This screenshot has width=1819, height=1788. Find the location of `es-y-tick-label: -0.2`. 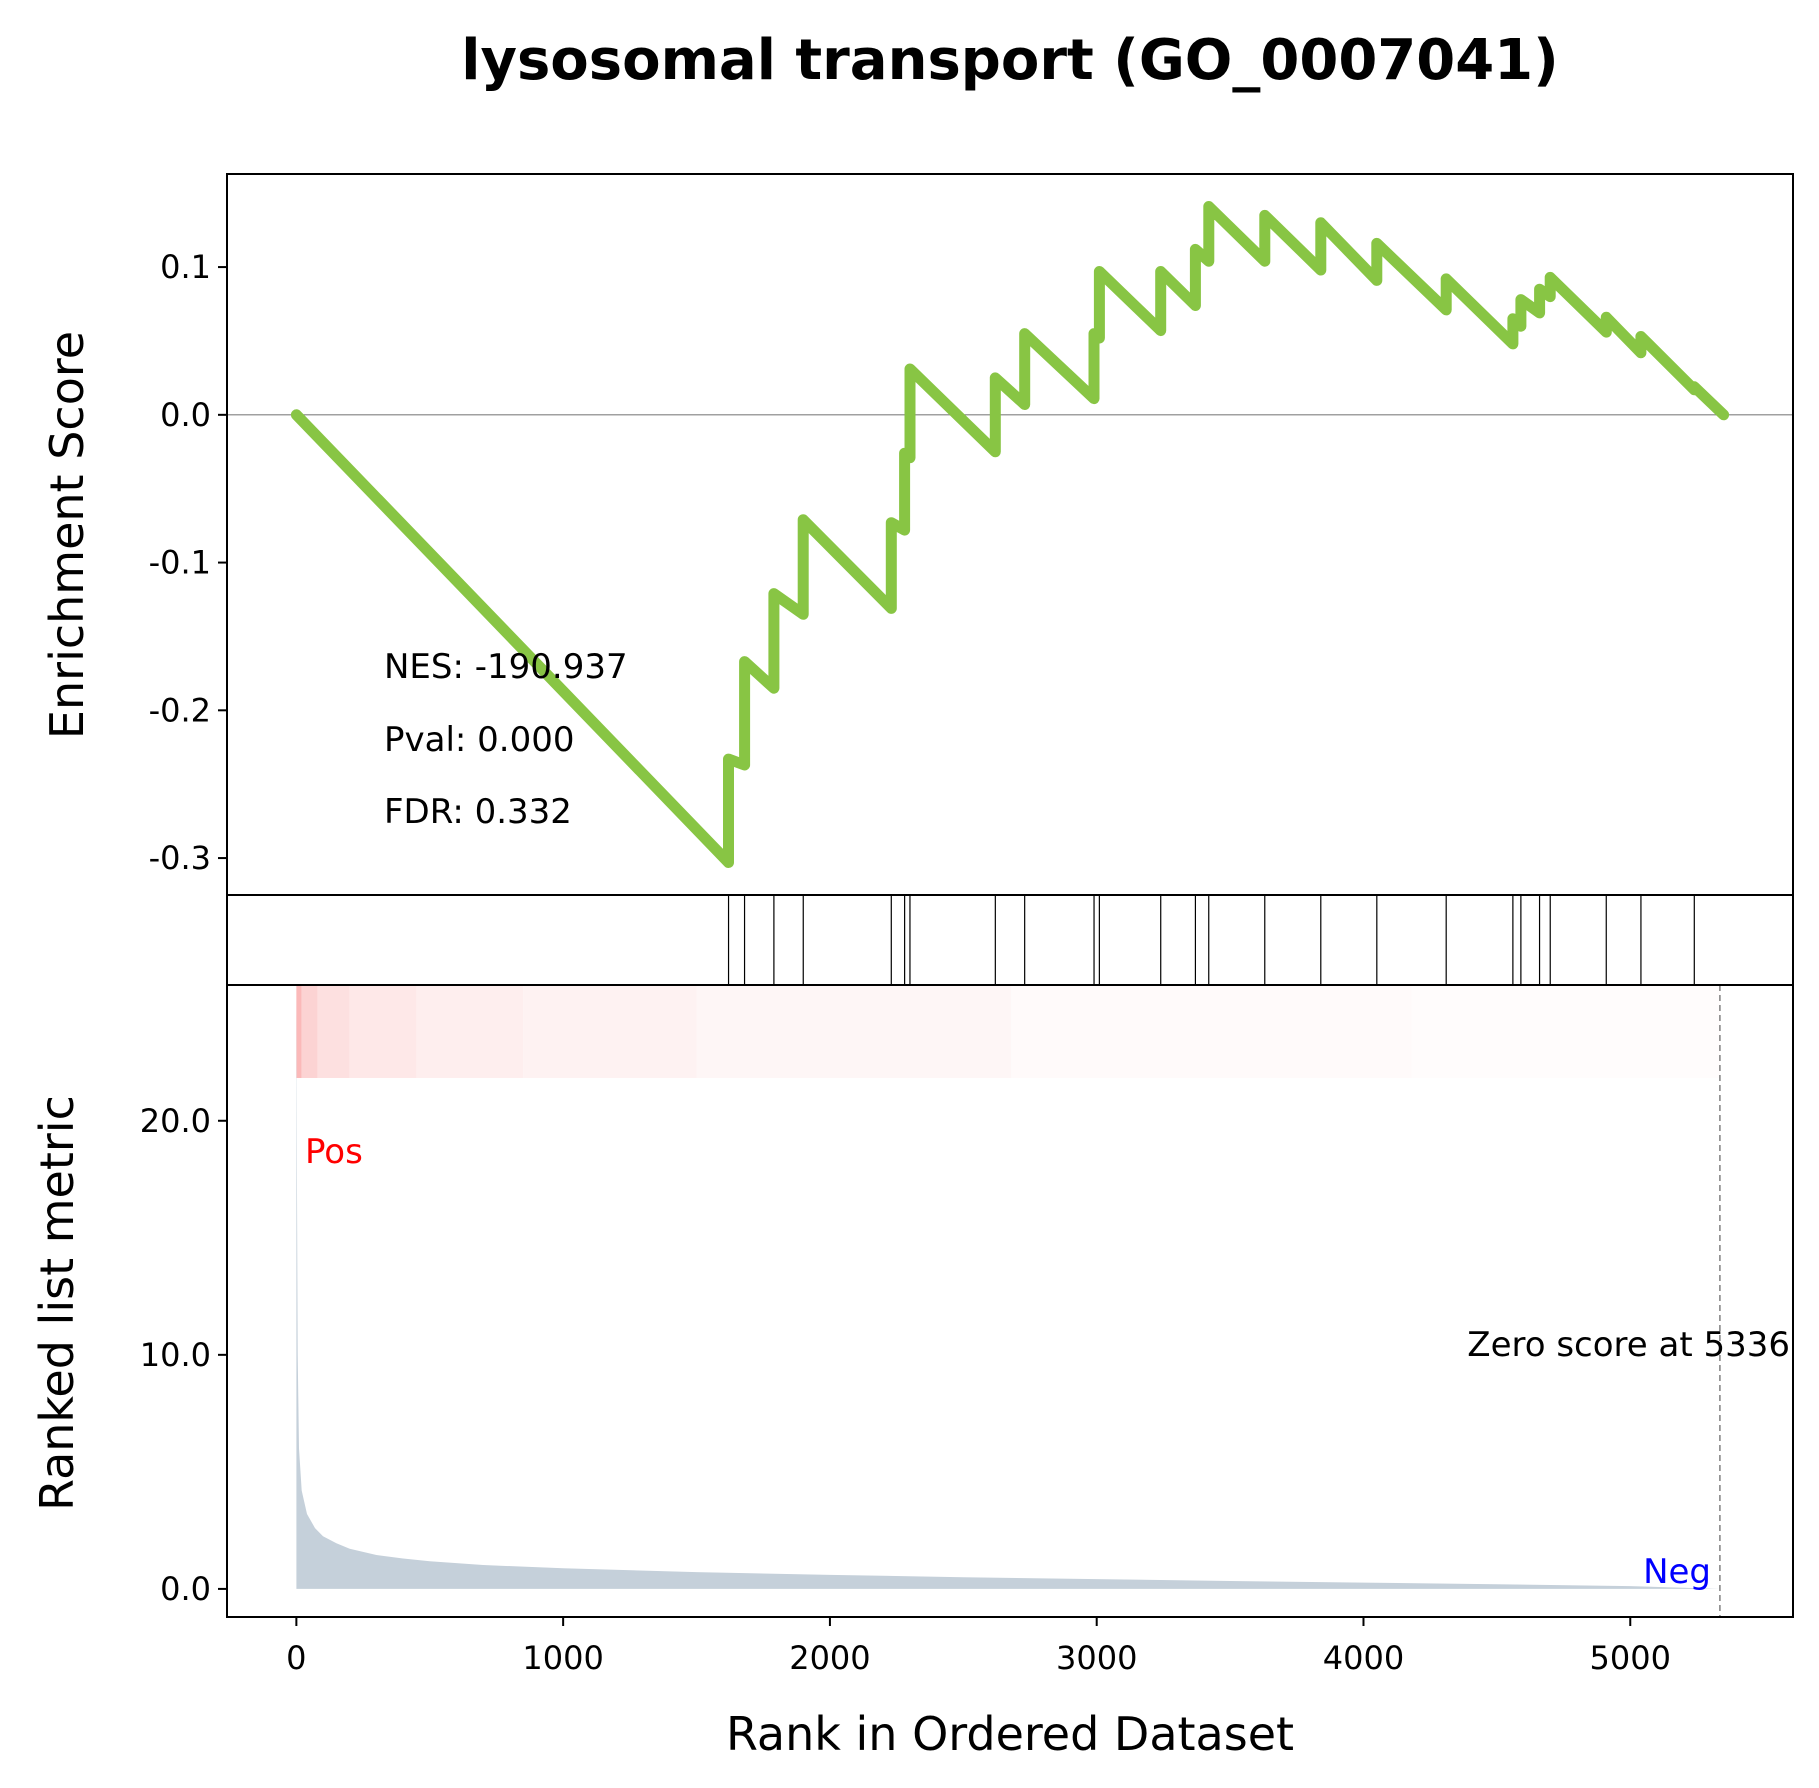

es-y-tick-label: -0.2 is located at coordinates (180, 710).